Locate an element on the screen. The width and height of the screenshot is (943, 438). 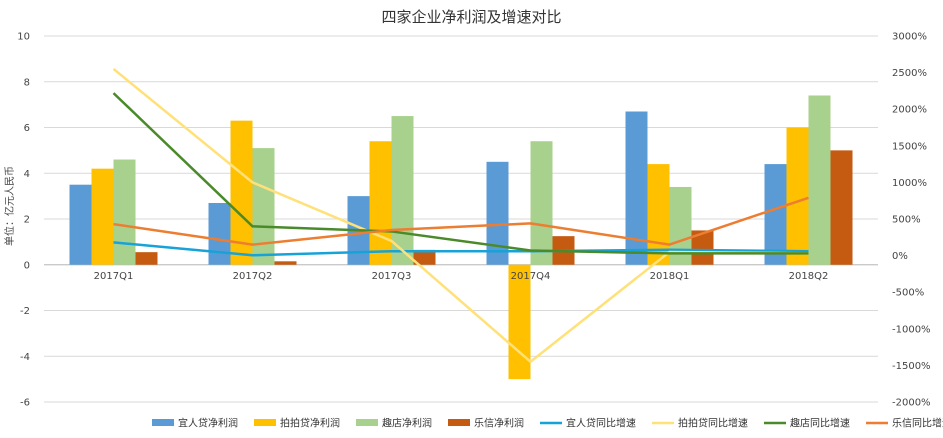
y2-tick-label: 500% is located at coordinates (906, 220).